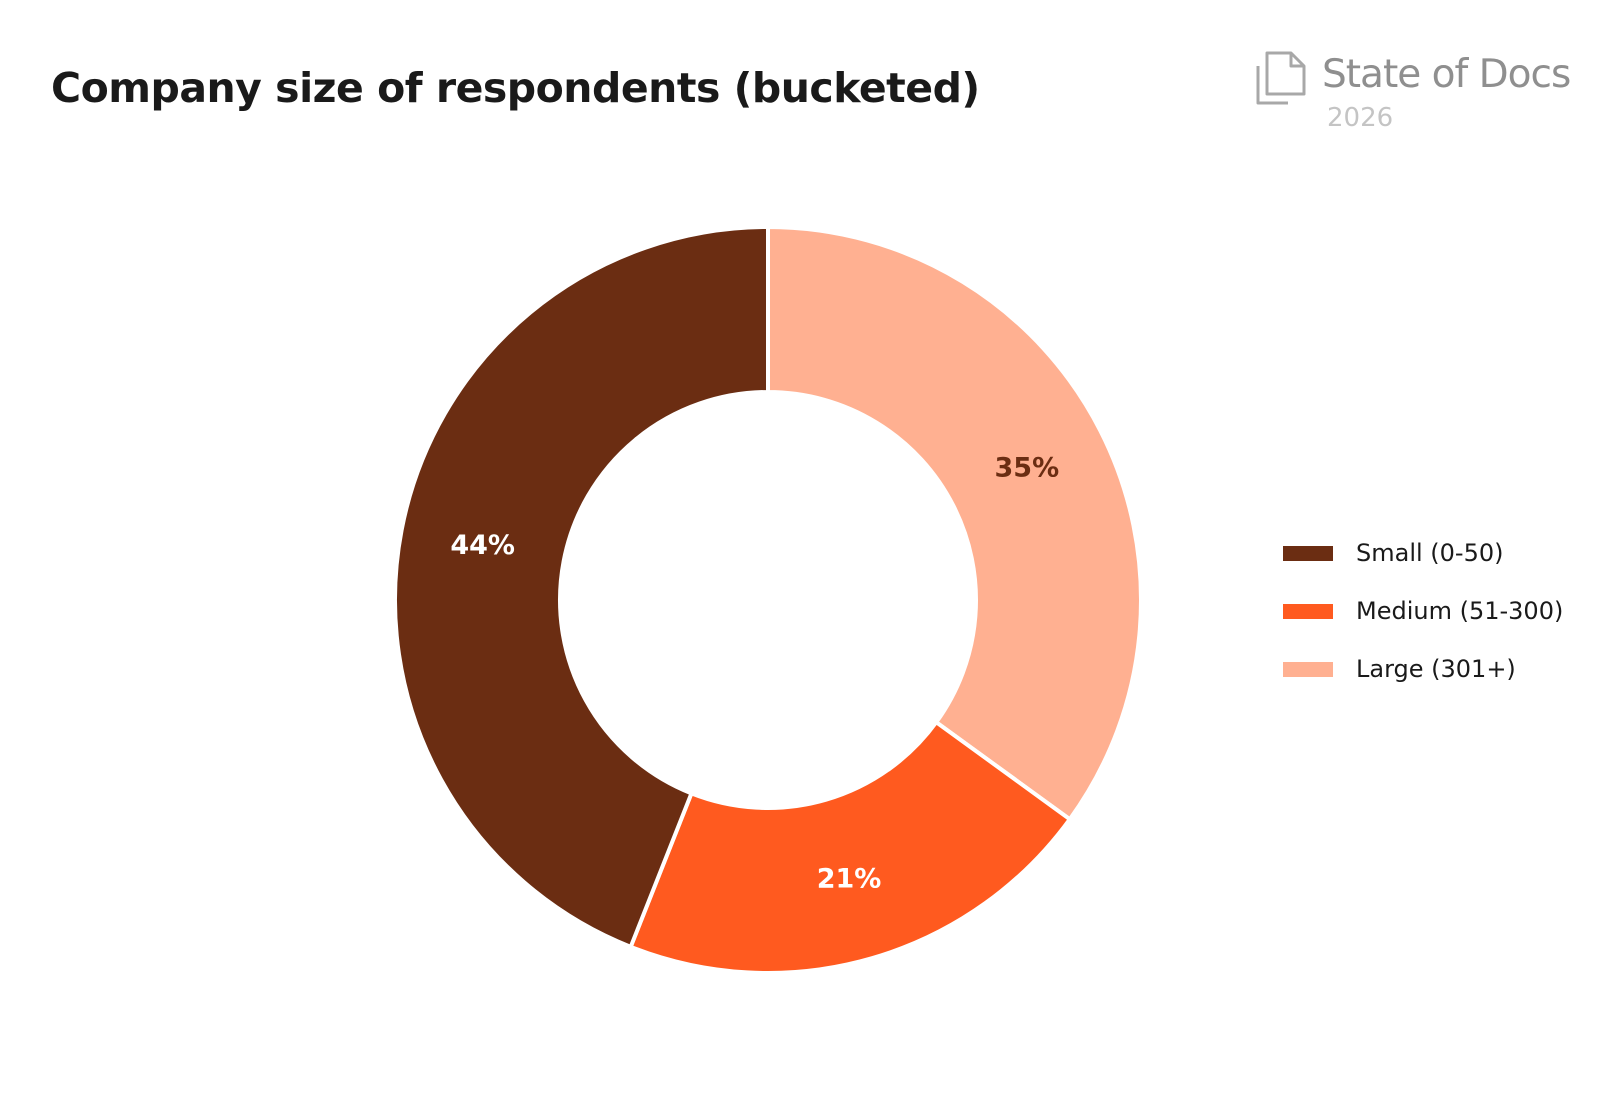 Image resolution: width=1621 pixels, height=1118 pixels. I want to click on legend-item-large-301: Large (301+), so click(1423, 669).